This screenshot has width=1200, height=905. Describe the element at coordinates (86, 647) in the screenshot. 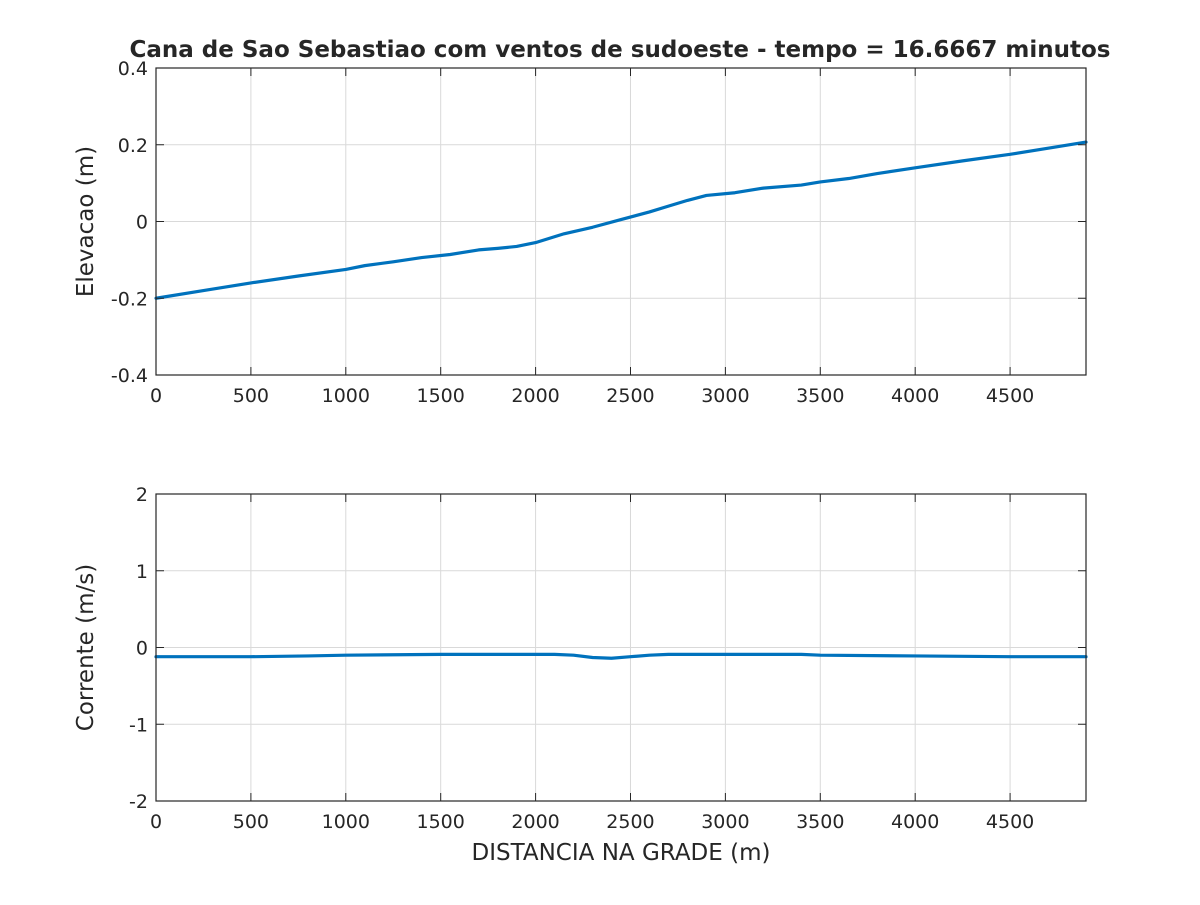

I see `y-axis-label: Corrente (m/s)` at that location.